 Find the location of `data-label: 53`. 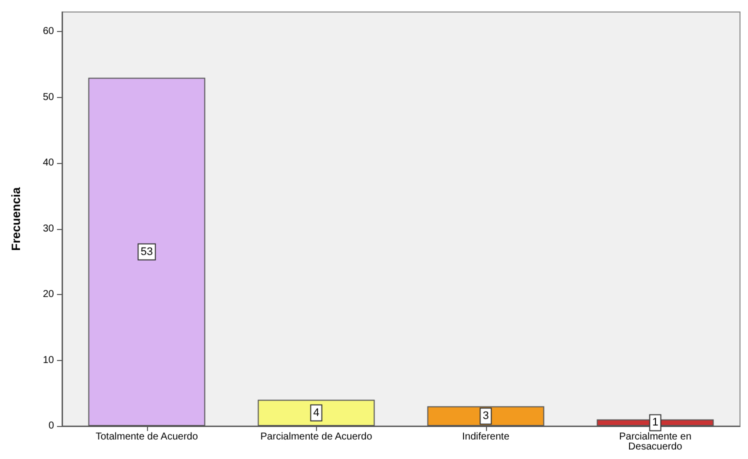

data-label: 53 is located at coordinates (146, 252).